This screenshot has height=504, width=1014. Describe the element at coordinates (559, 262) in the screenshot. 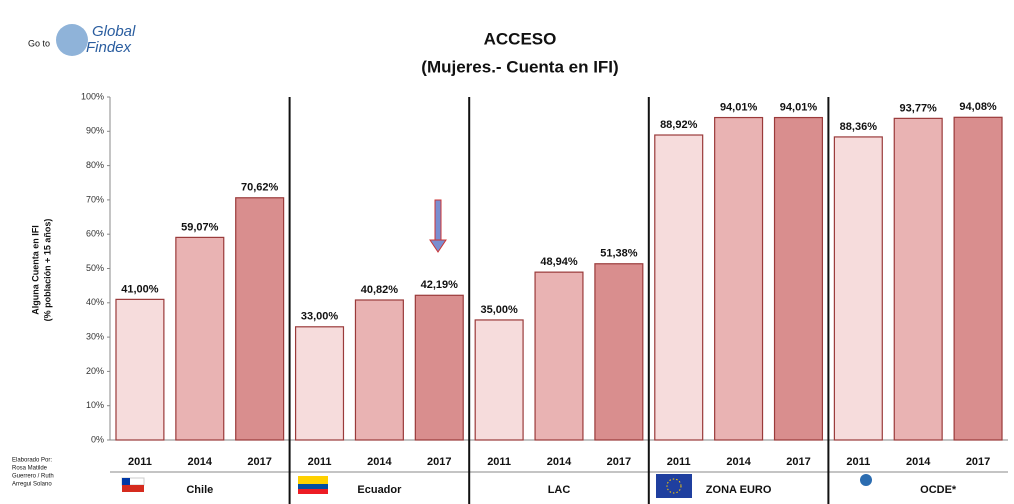

I see `data-label: 48,94%` at that location.